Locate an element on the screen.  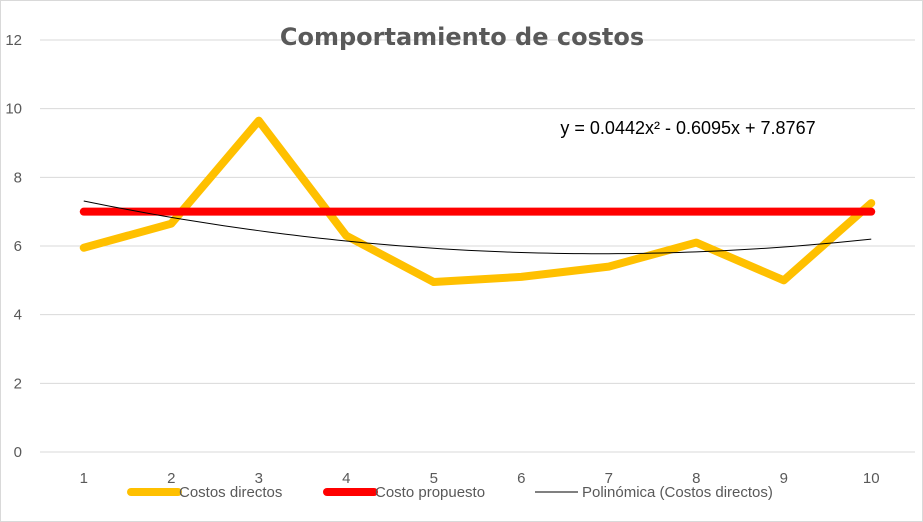
y-axis-ticks: 0 2 4 6 8 10 12 is located at coordinates (13, 246).